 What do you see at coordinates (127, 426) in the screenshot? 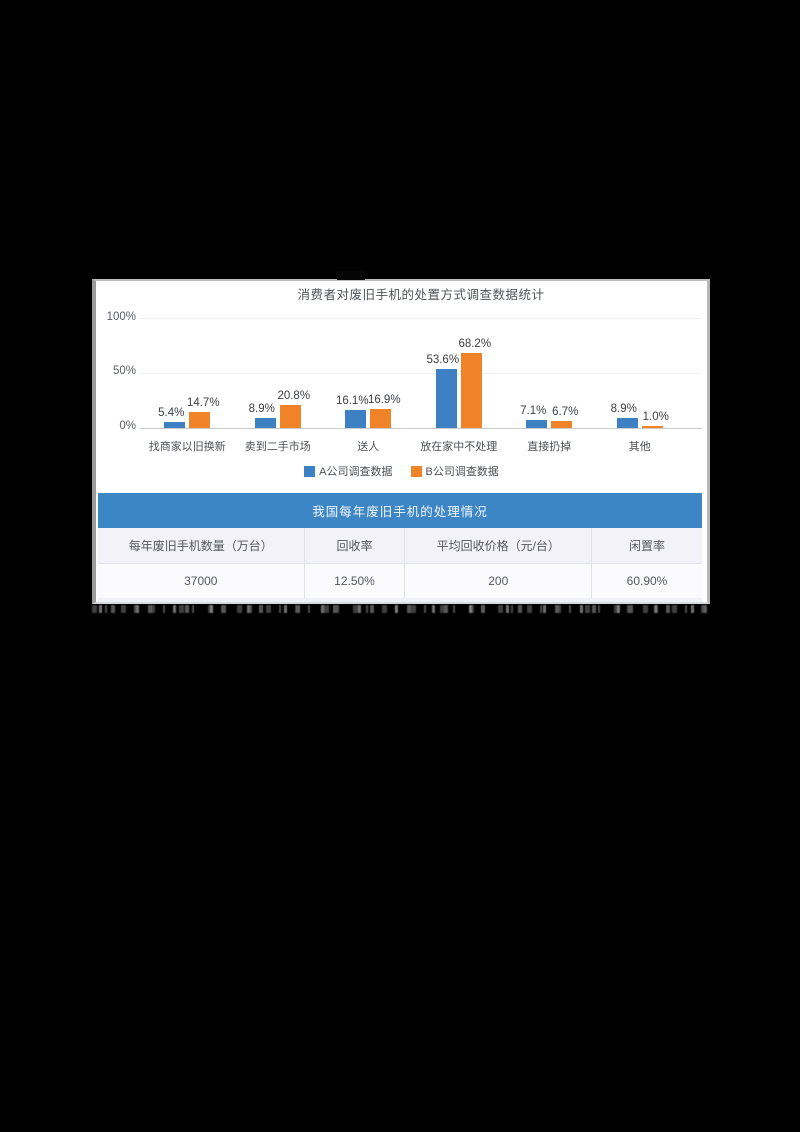
I see `y-axis-tick-label: 0%` at bounding box center [127, 426].